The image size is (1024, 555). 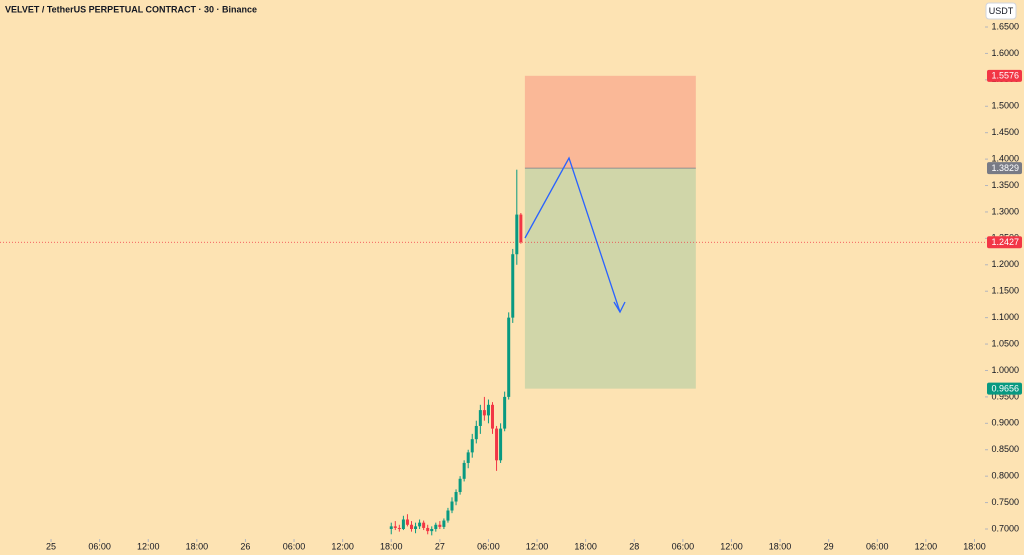 I want to click on stop-zone, so click(x=610, y=122).